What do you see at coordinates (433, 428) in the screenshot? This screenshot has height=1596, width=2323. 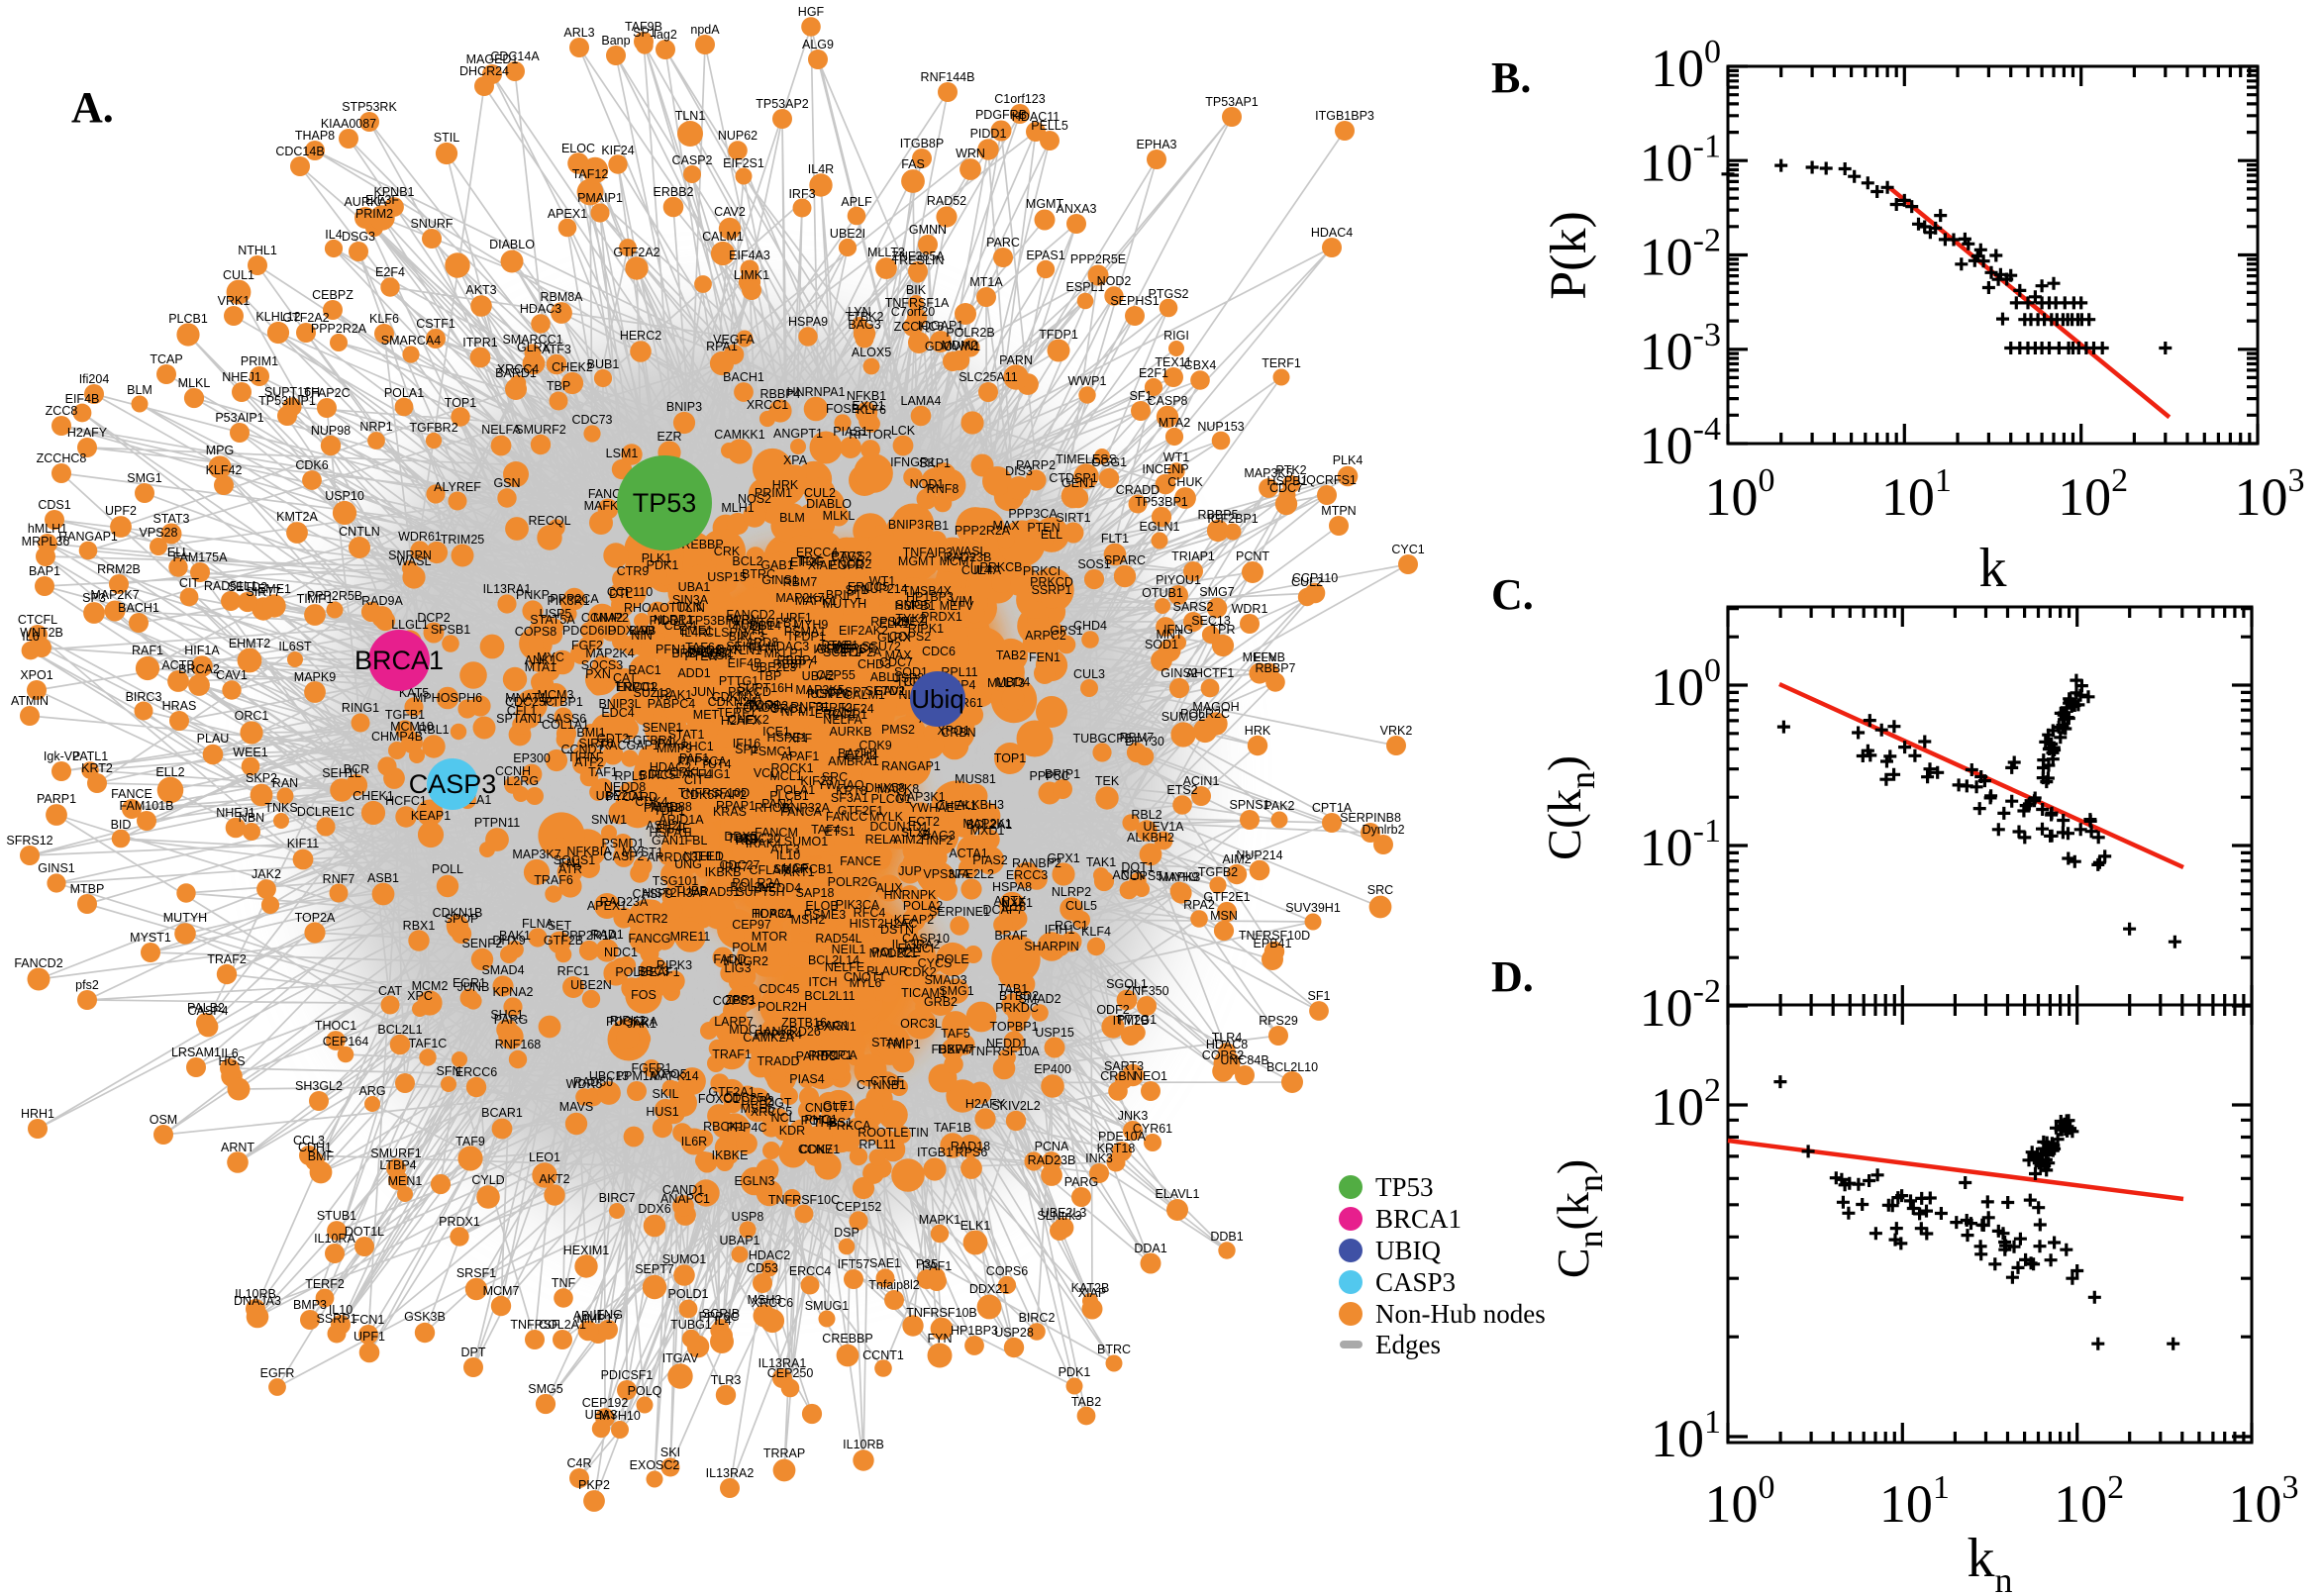 I see `svg-text: TGFBR2` at bounding box center [433, 428].